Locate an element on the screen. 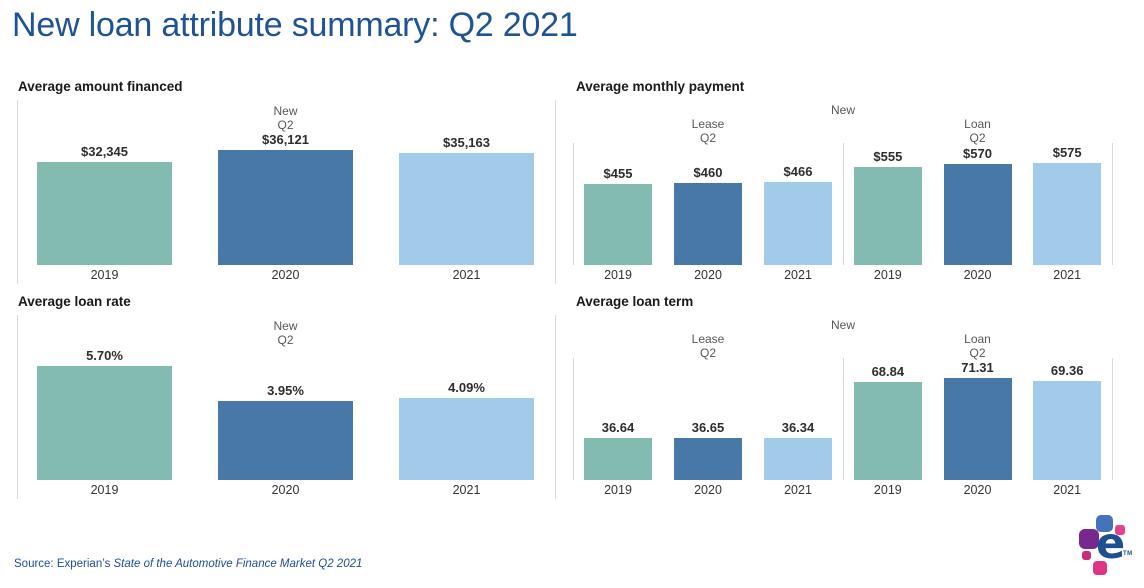  pane-loan: Loan Q2 68.84 71.31 69.36 is located at coordinates (977, 414).